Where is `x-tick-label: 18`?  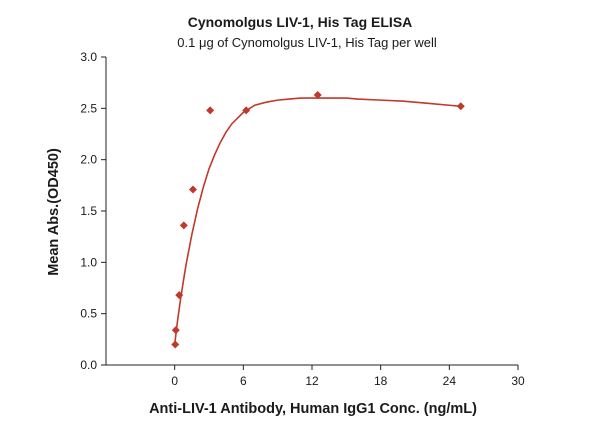
x-tick-label: 18 is located at coordinates (381, 381).